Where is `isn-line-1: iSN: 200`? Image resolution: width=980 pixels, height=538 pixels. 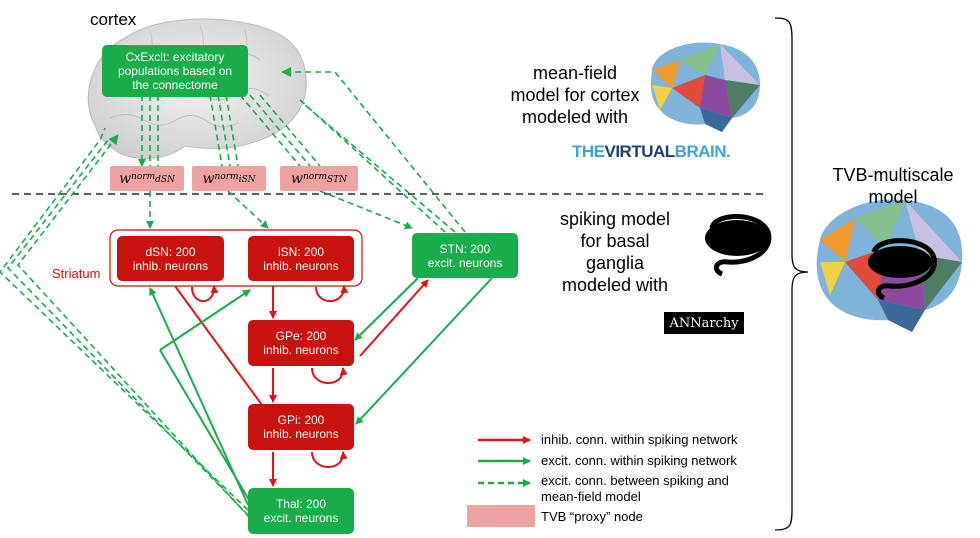 isn-line-1: iSN: 200 is located at coordinates (301, 251).